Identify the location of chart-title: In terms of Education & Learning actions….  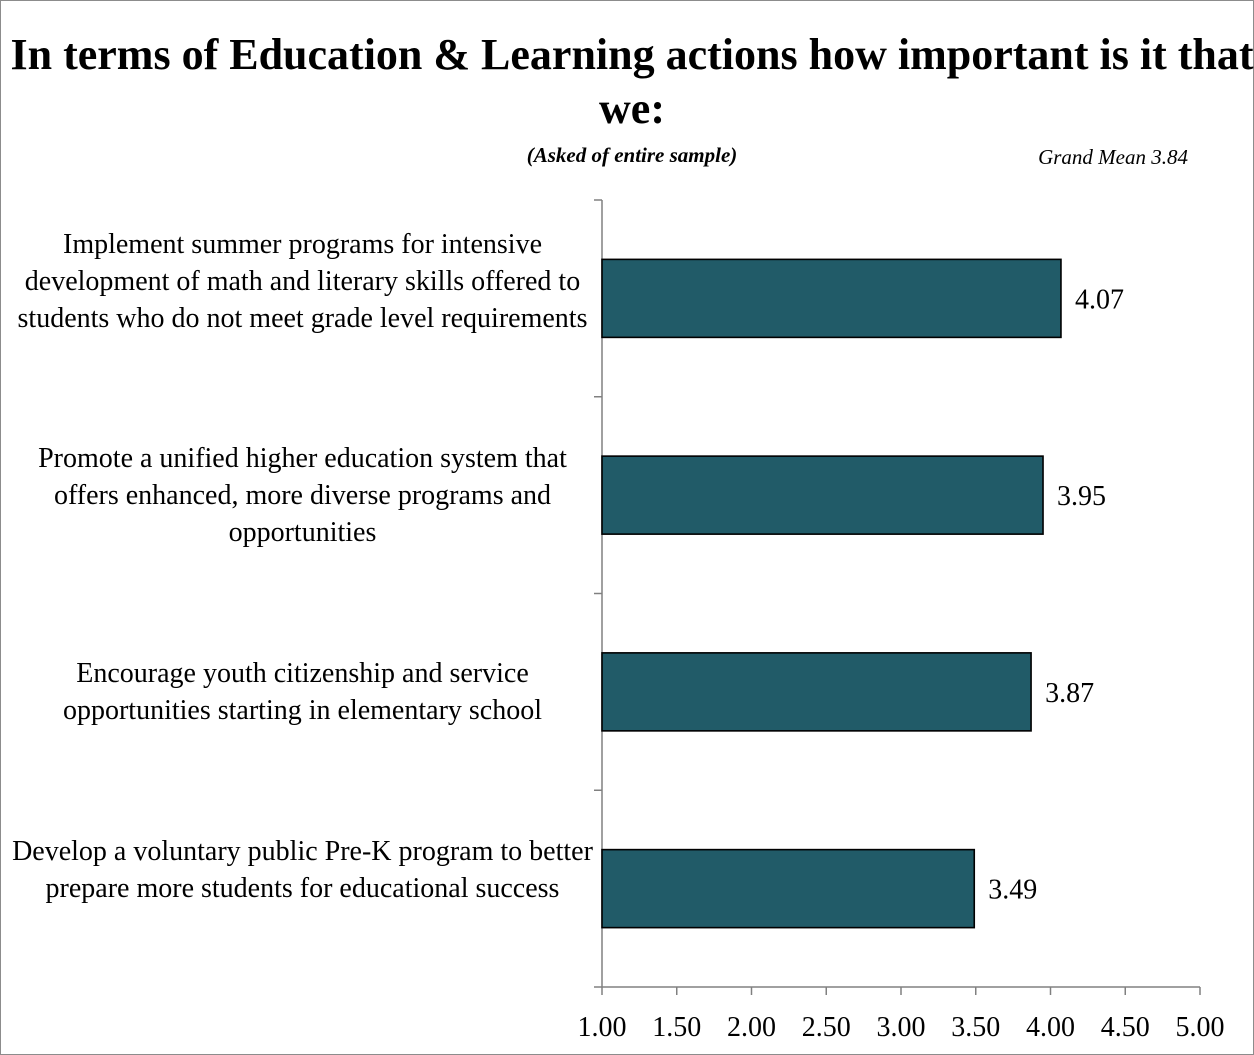
(632, 81).